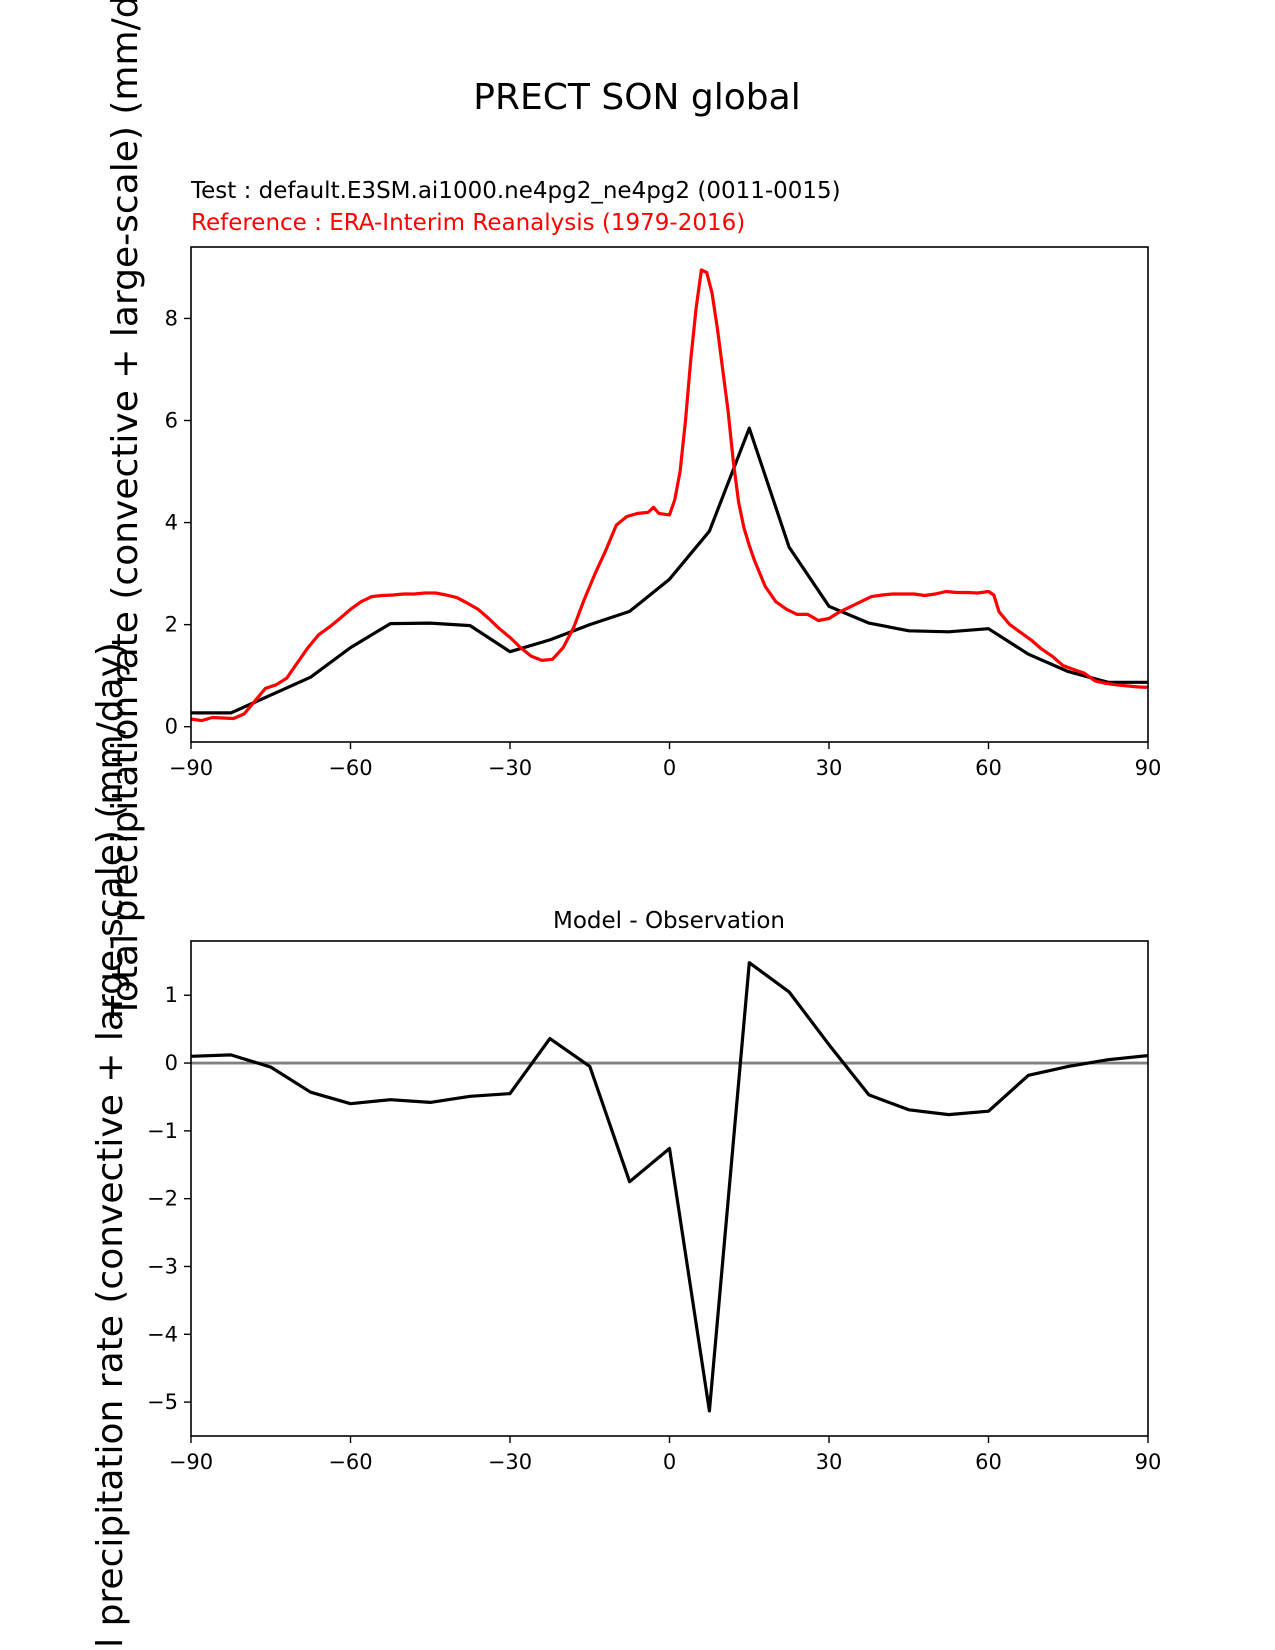 The height and width of the screenshot is (1650, 1275). I want to click on bottom-y-tick-label: −1, so click(162, 1131).